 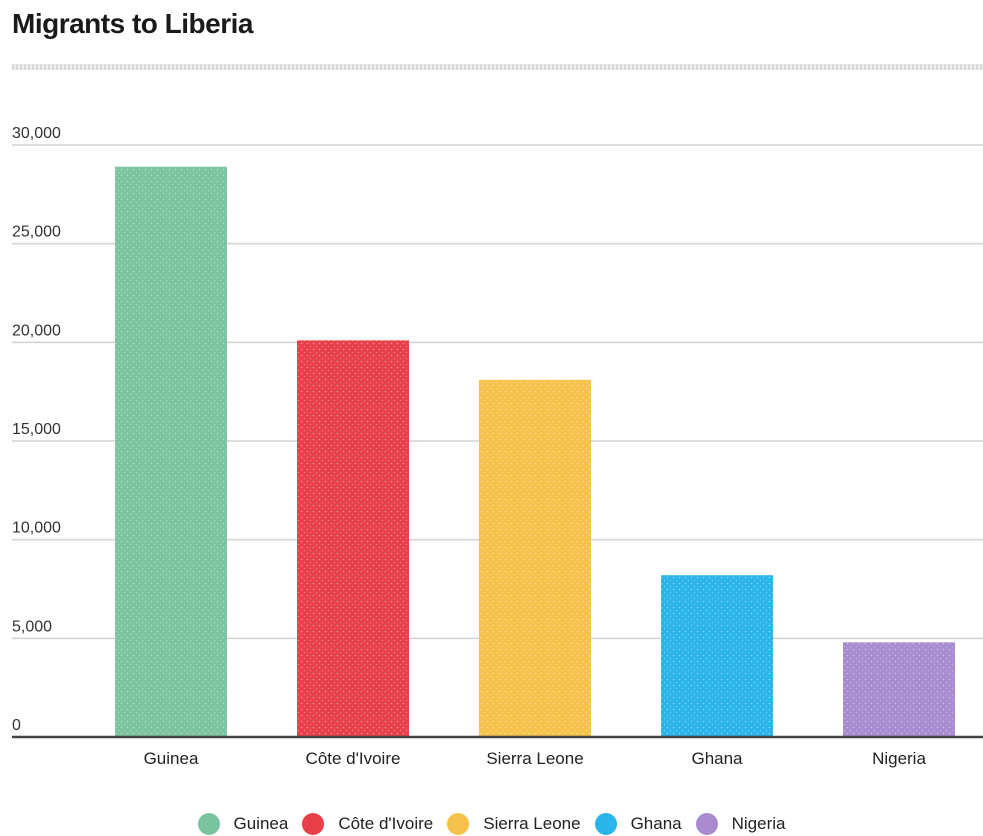 What do you see at coordinates (36, 429) in the screenshot?
I see `y-tick-label: 15,000` at bounding box center [36, 429].